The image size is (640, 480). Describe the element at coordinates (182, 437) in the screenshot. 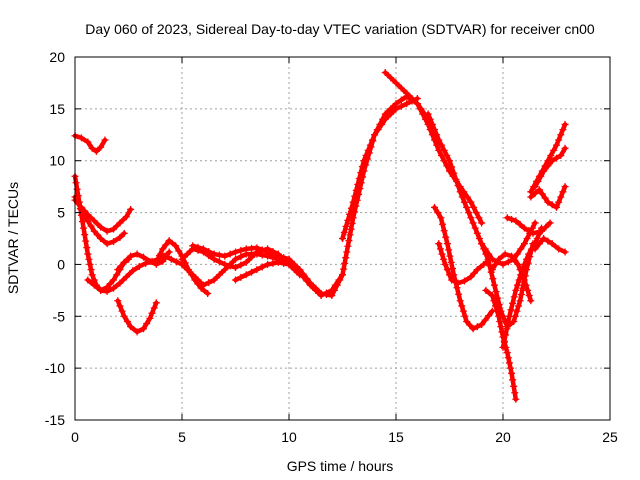

I see `x-tick-label: 5` at that location.